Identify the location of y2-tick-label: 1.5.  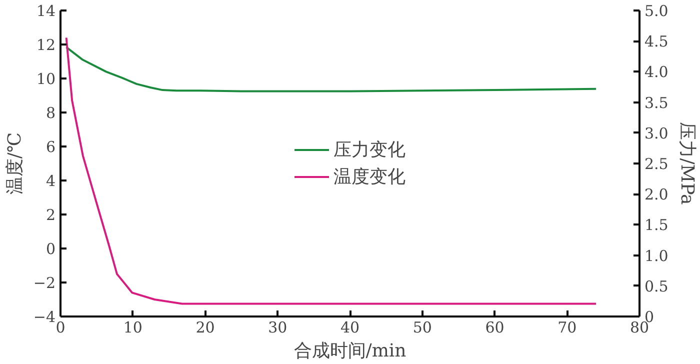
(656, 225).